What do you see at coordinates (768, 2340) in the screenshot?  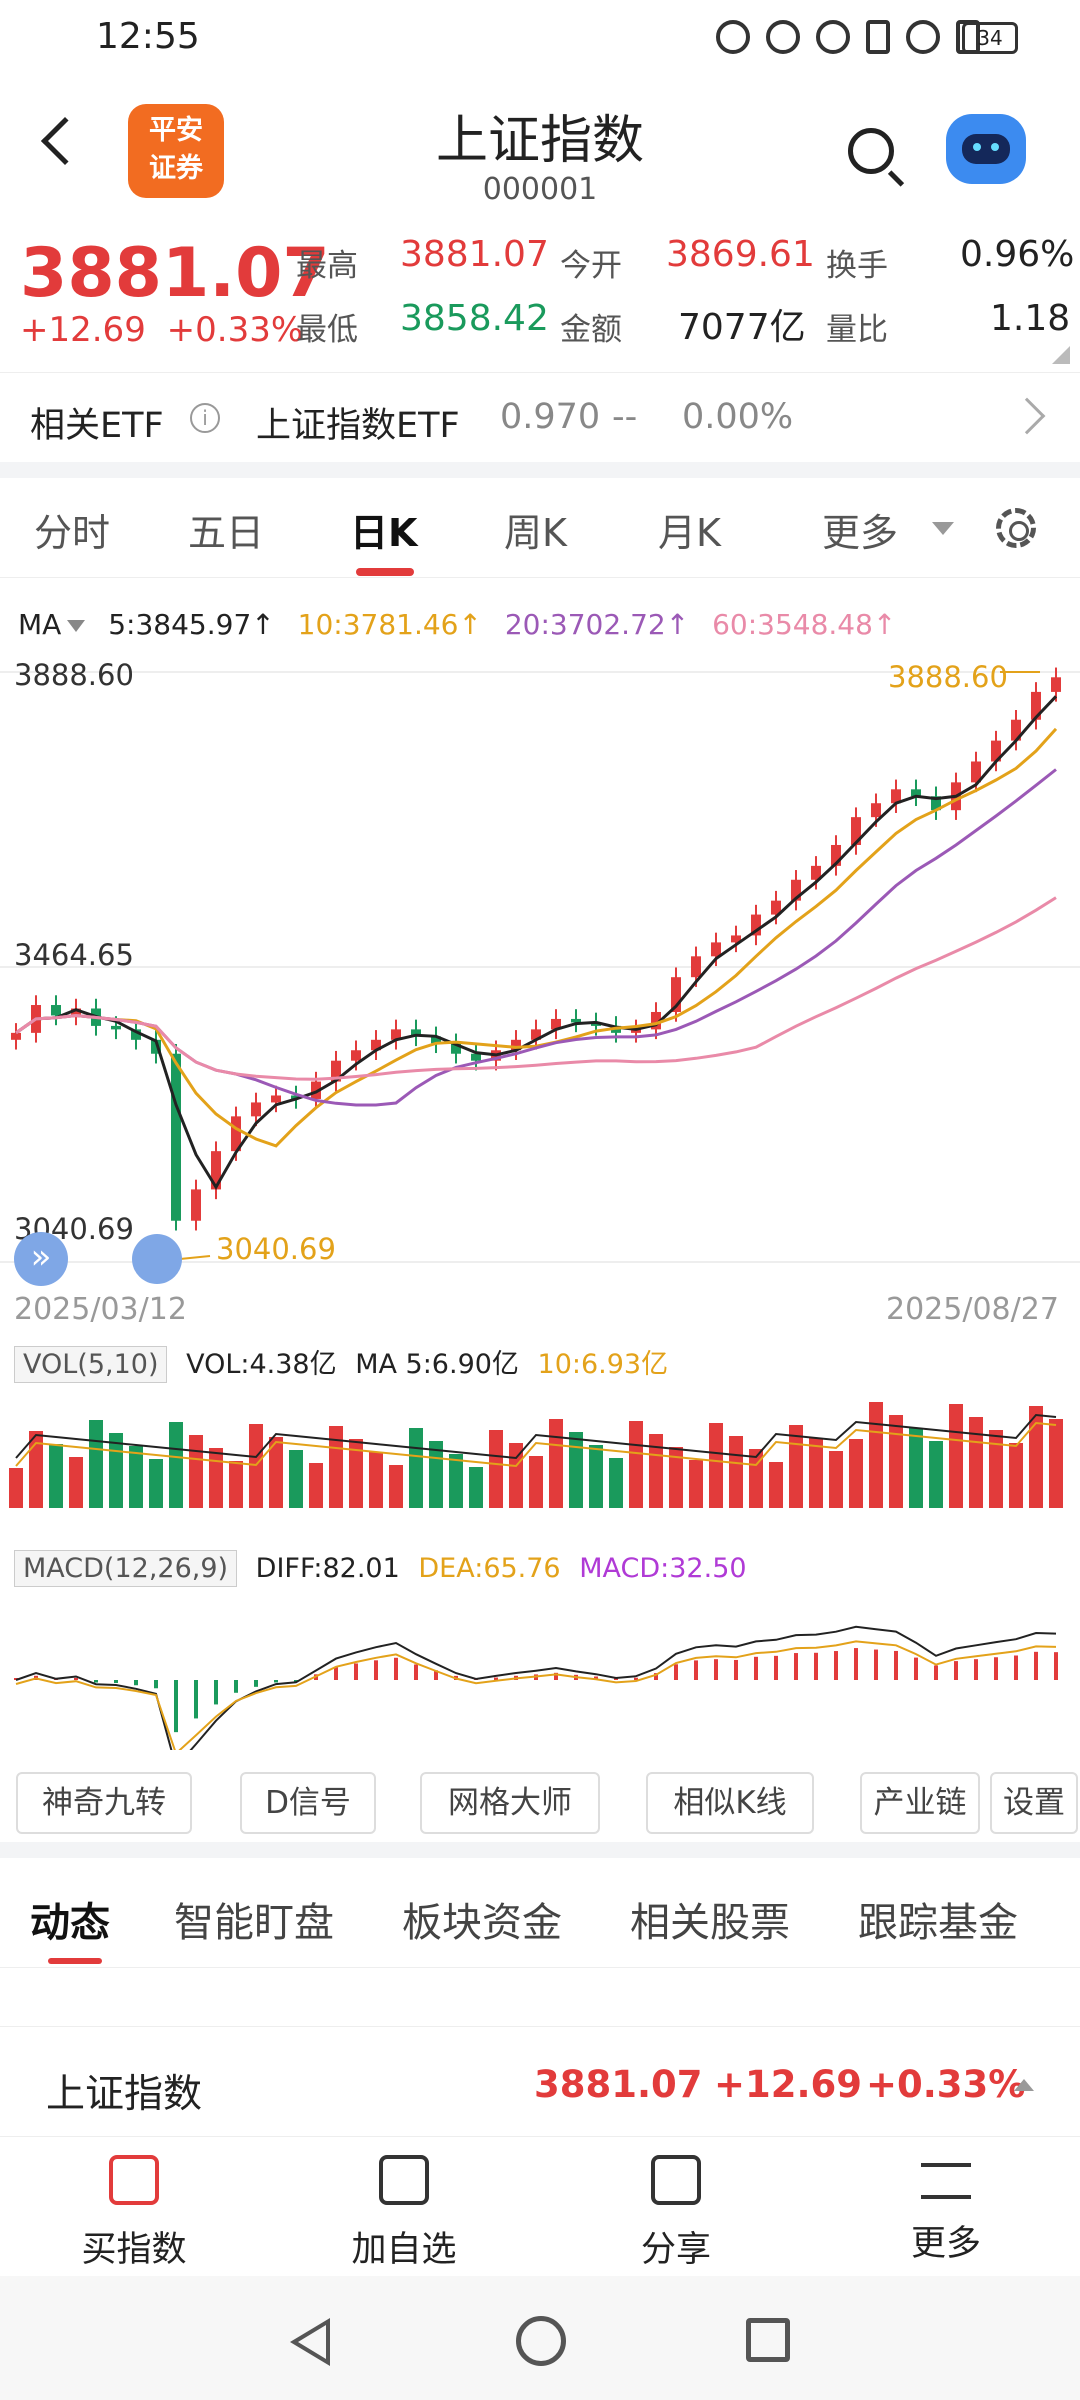 I see `nav-recent-icon` at bounding box center [768, 2340].